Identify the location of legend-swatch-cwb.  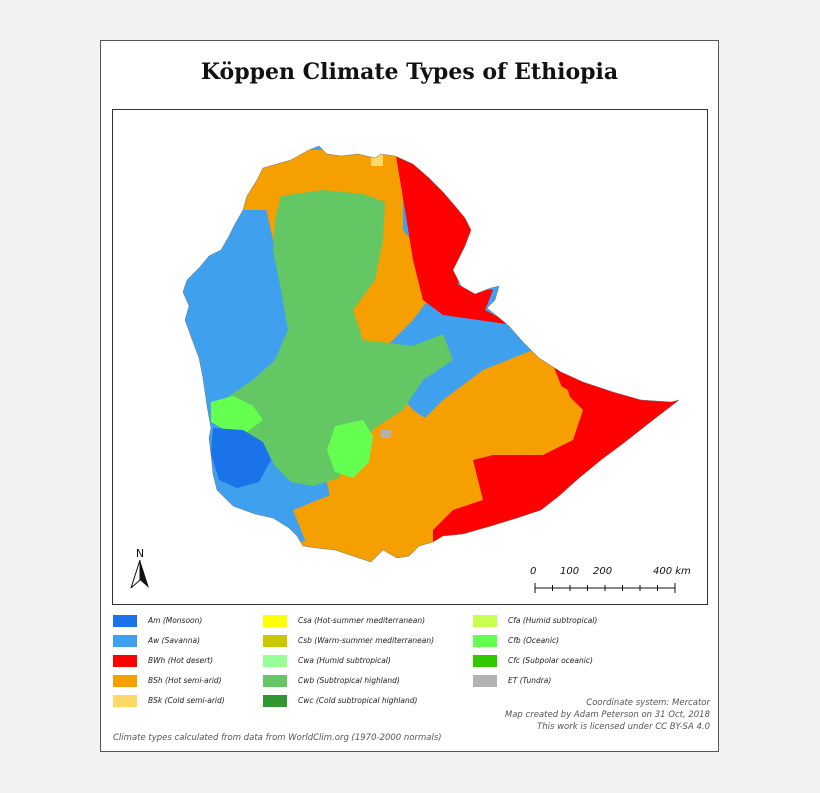
(275, 681).